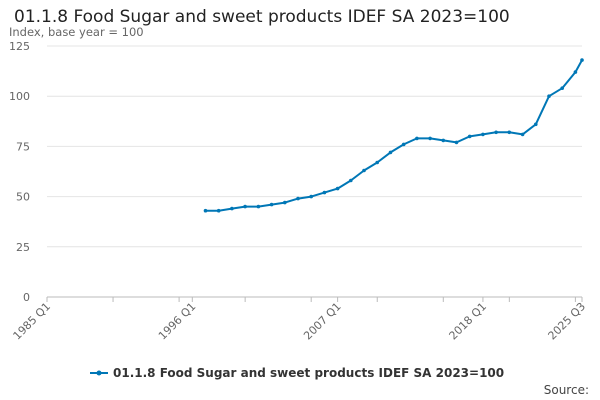 The image size is (600, 400). What do you see at coordinates (300, 320) in the screenshot?
I see `x-axis-ticks: 1985 Q1 1996 Q1 2007 Q1 2018 Q1 2025 Q3` at bounding box center [300, 320].